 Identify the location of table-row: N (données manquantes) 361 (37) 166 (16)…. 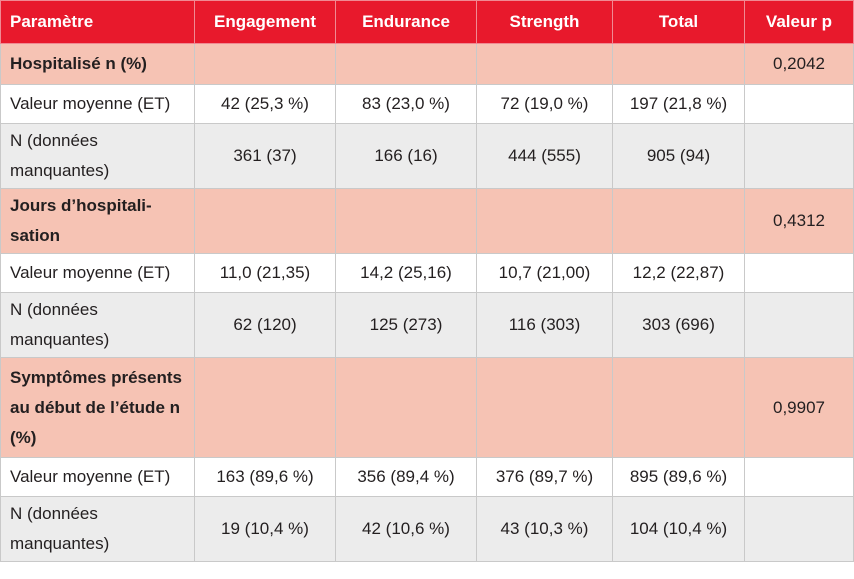
(427, 156).